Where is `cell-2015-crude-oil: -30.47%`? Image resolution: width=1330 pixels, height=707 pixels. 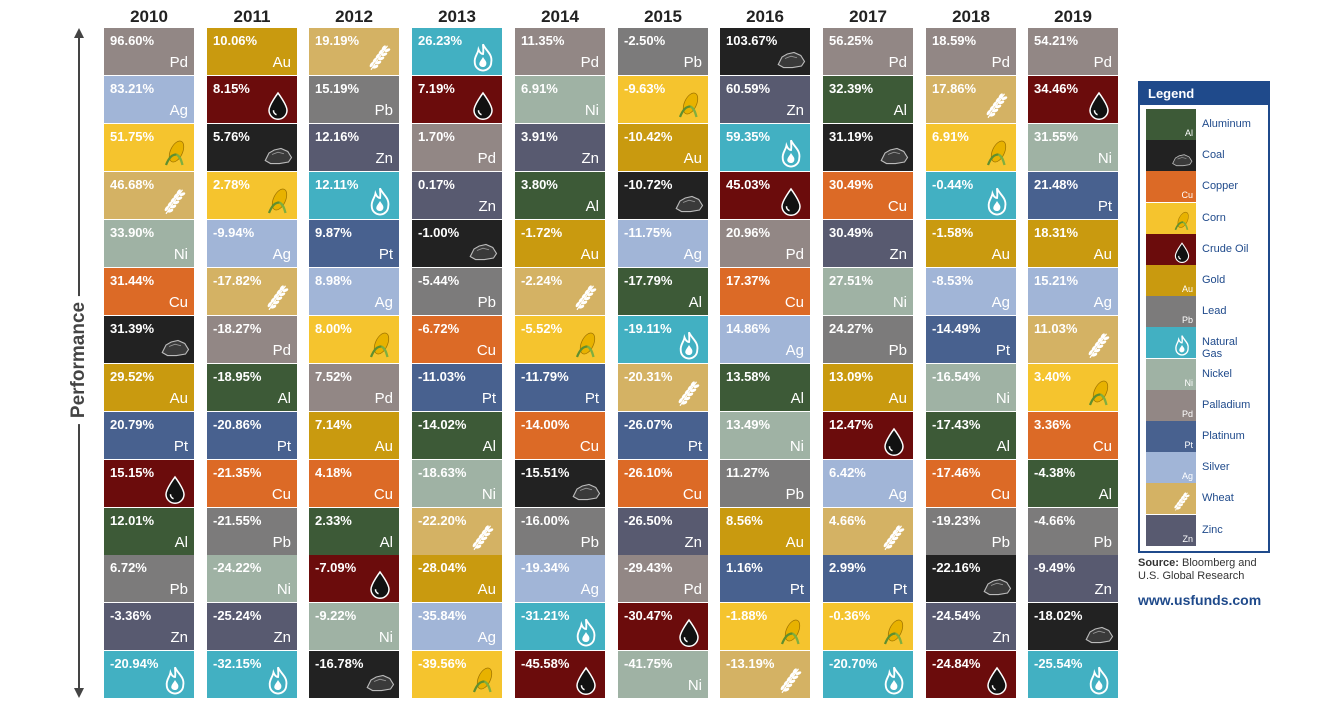
cell-2015-crude-oil: -30.47% is located at coordinates (663, 626).